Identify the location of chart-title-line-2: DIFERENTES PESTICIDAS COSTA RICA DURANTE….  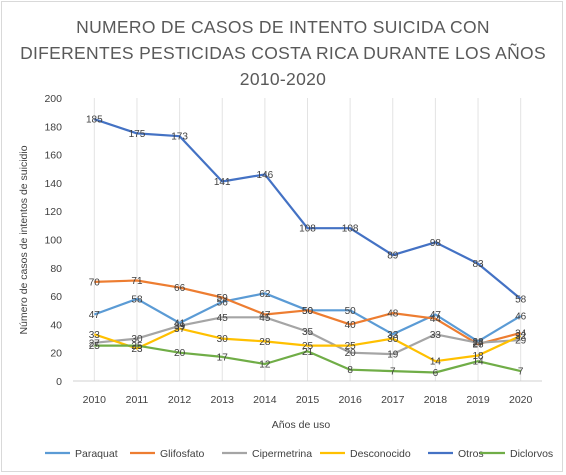
(283, 53).